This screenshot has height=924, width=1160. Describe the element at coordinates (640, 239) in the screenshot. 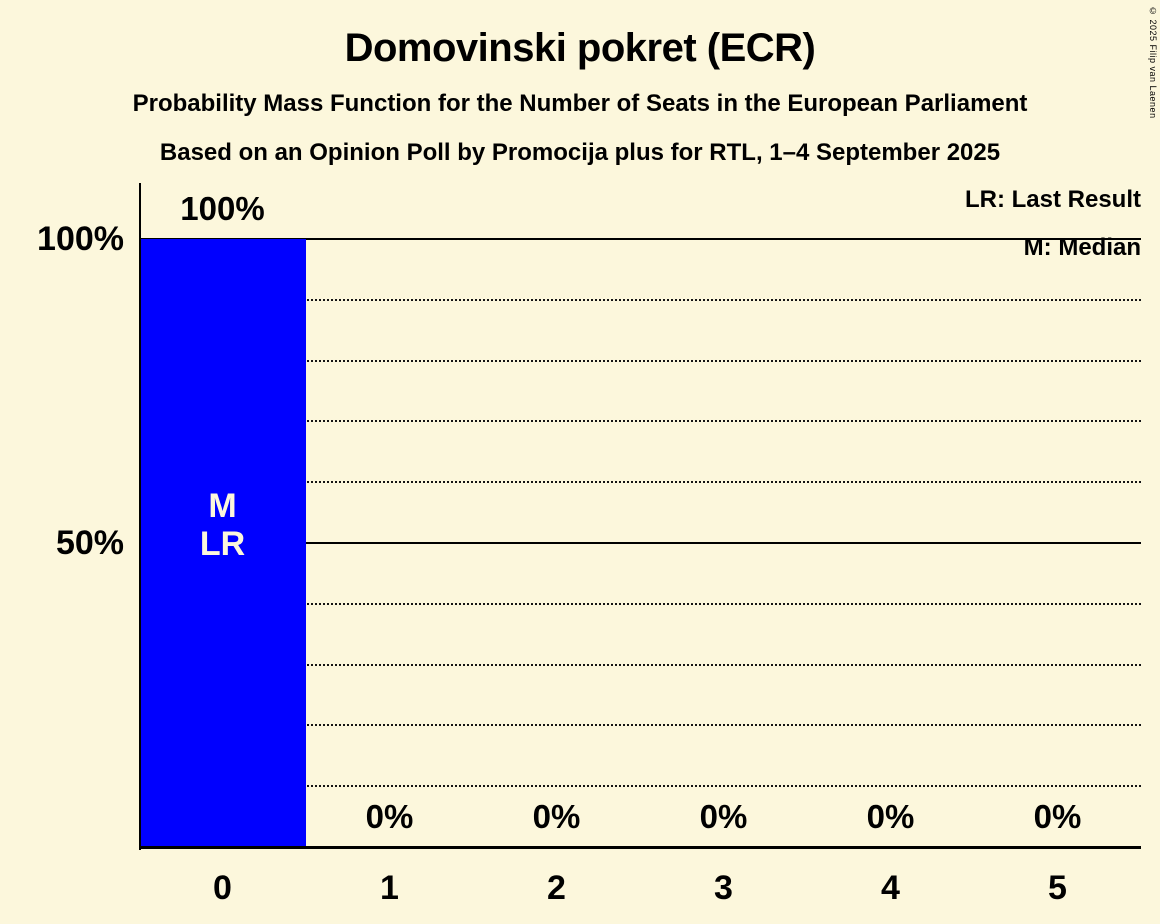

I see `gridline-100pct` at that location.